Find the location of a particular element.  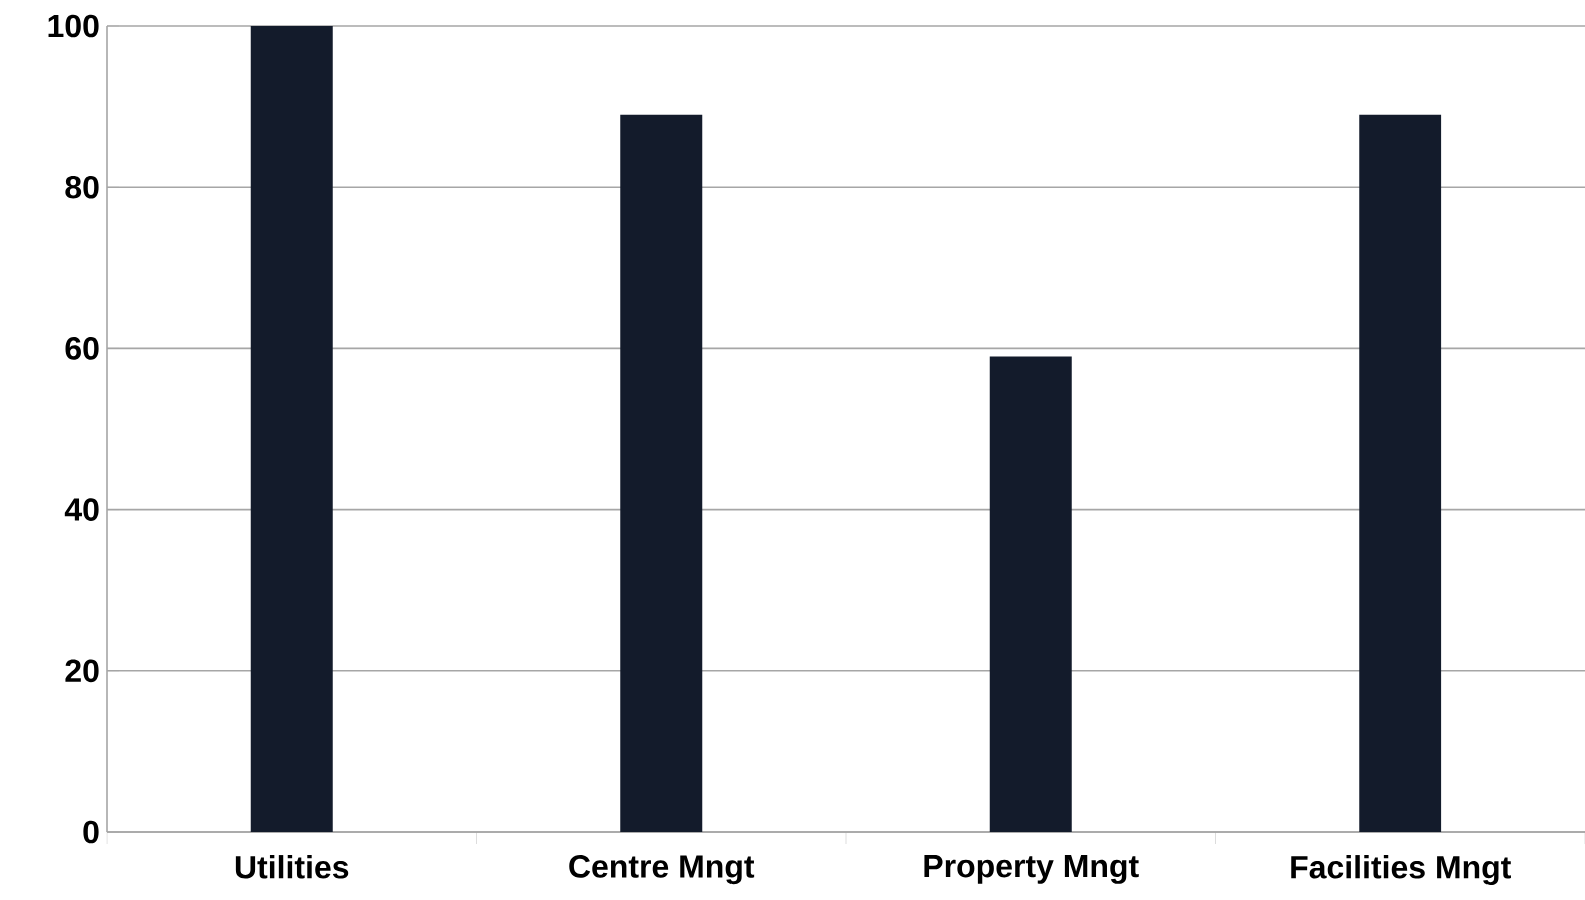

y-tick-label: 20 is located at coordinates (82, 671).